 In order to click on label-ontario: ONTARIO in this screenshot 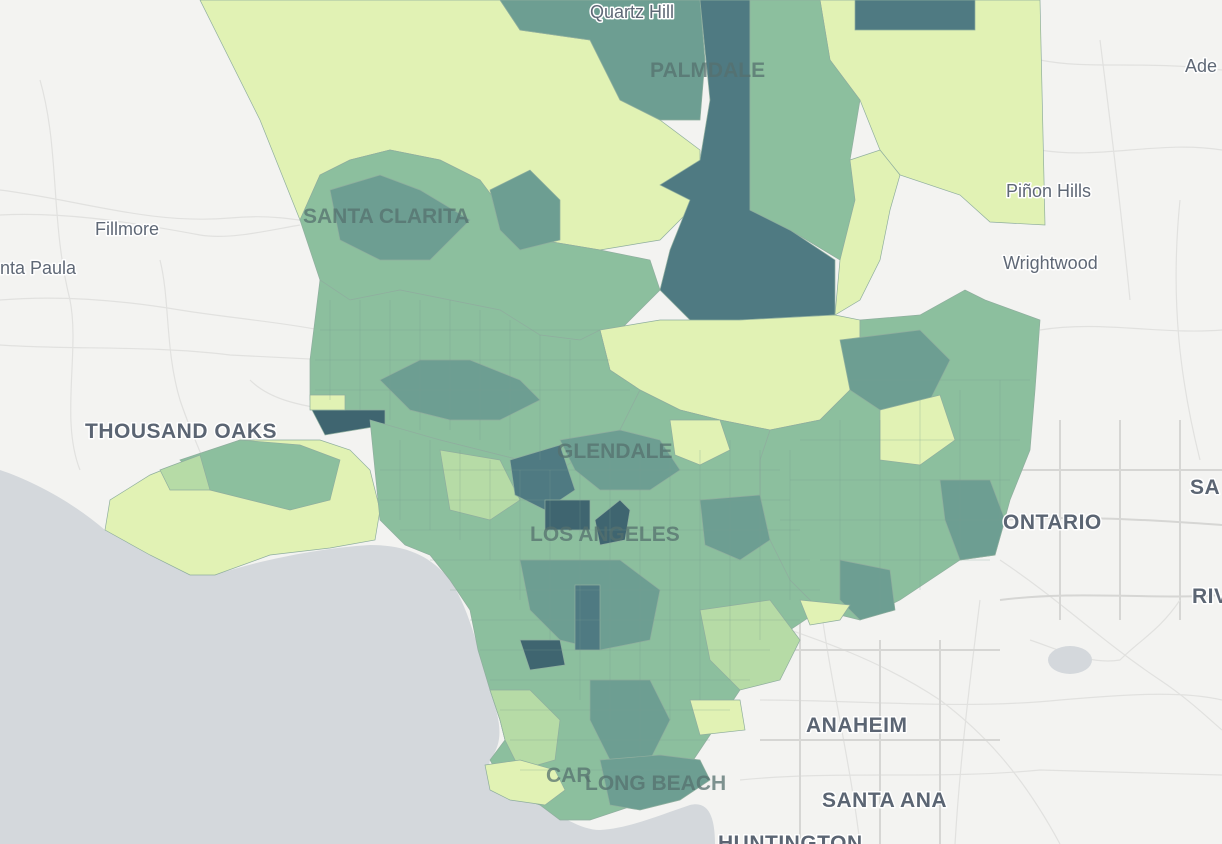, I will do `click(1052, 522)`.